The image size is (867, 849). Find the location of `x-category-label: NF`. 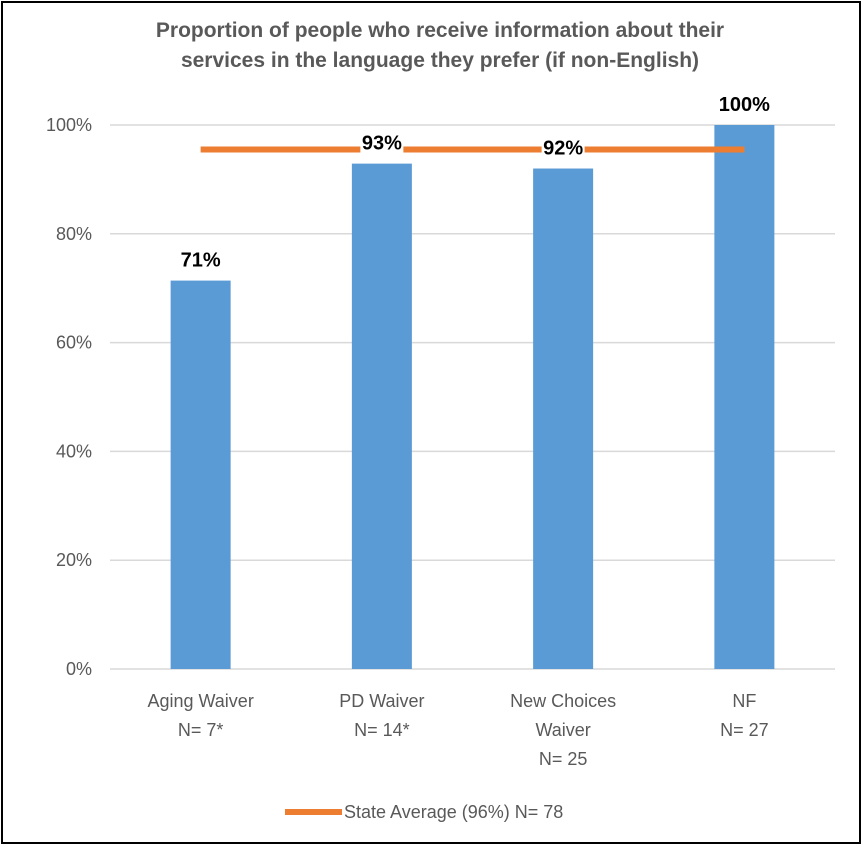

x-category-label: NF is located at coordinates (744, 701).